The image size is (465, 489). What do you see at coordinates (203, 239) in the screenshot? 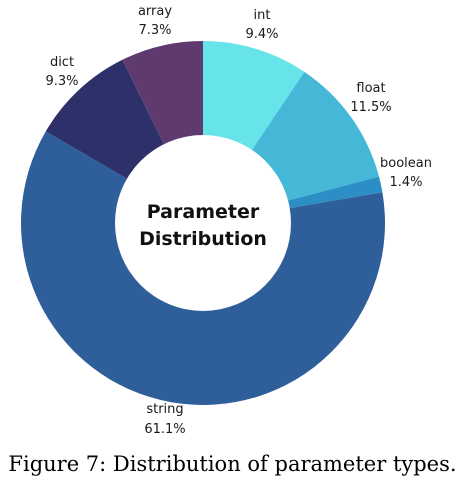
I see `center-title-line-2: Distribution` at bounding box center [203, 239].